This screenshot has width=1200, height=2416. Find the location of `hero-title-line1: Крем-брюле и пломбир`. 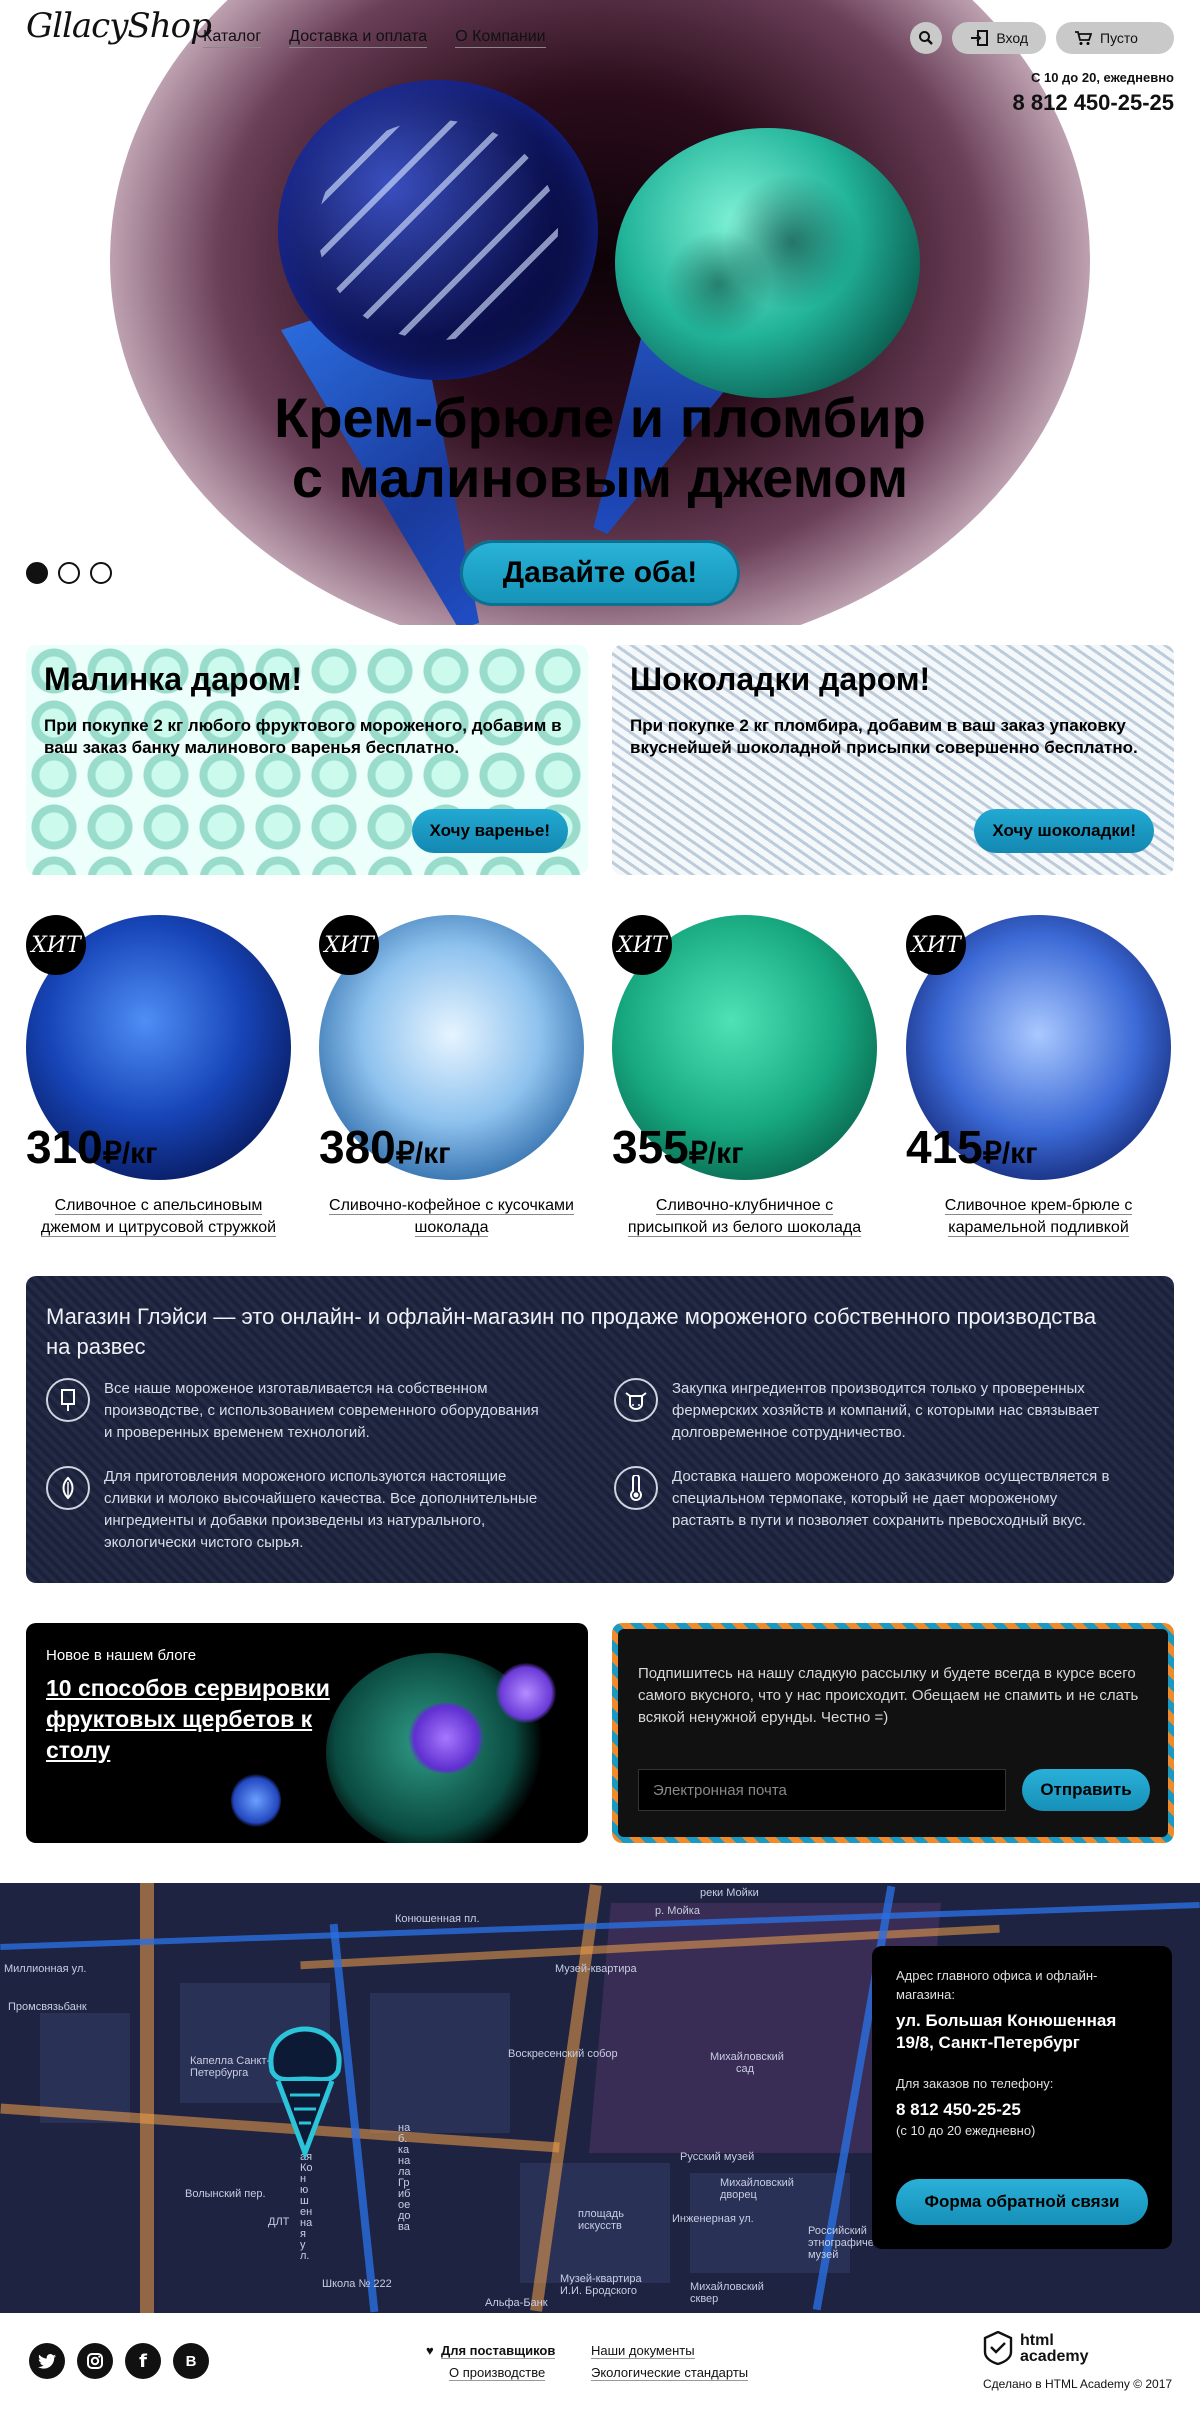

hero-title-line1: Крем-брюле и пломбир is located at coordinates (600, 417).